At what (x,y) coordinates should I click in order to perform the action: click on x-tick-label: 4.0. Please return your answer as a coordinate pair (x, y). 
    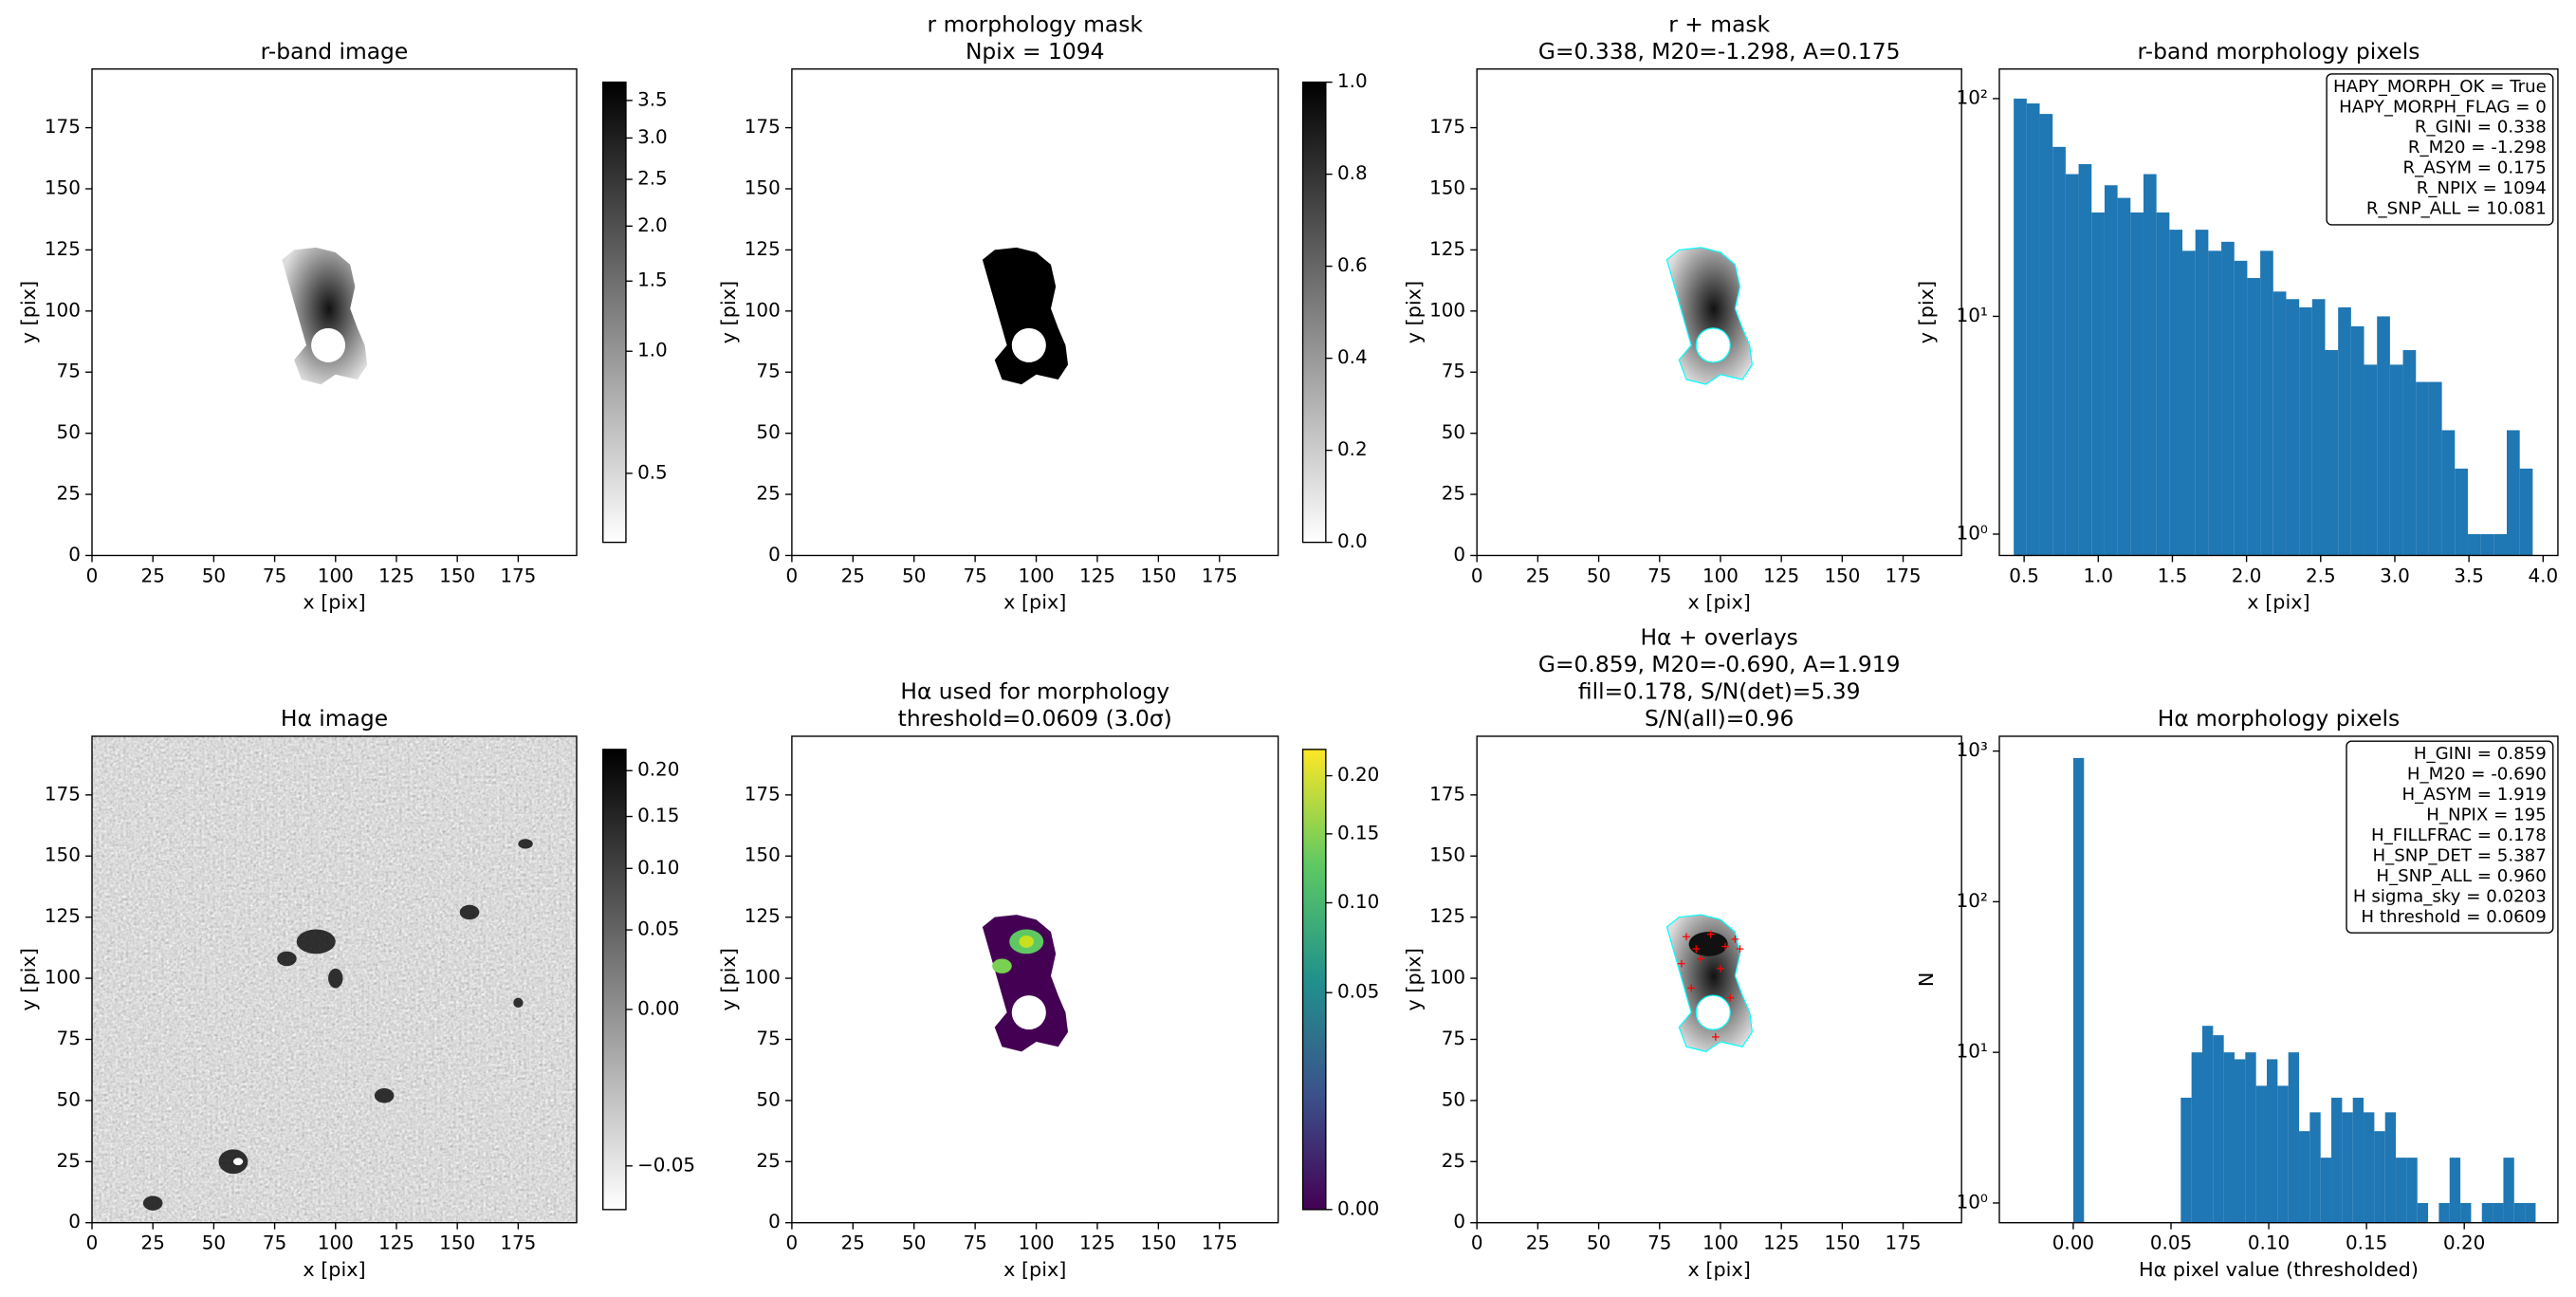
    Looking at the image, I should click on (2543, 575).